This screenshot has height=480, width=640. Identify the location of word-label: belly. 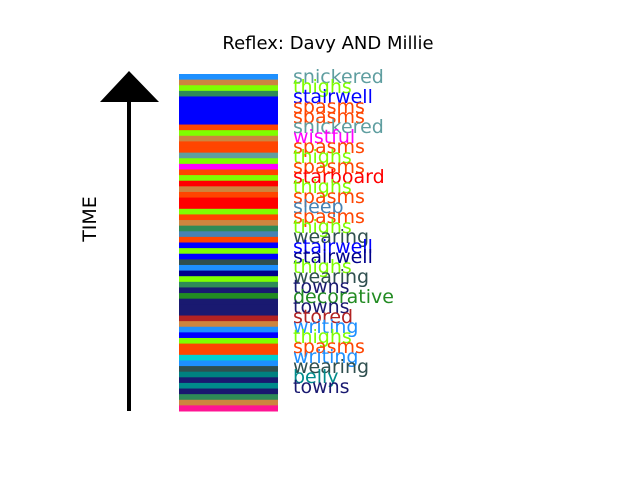
(316, 377).